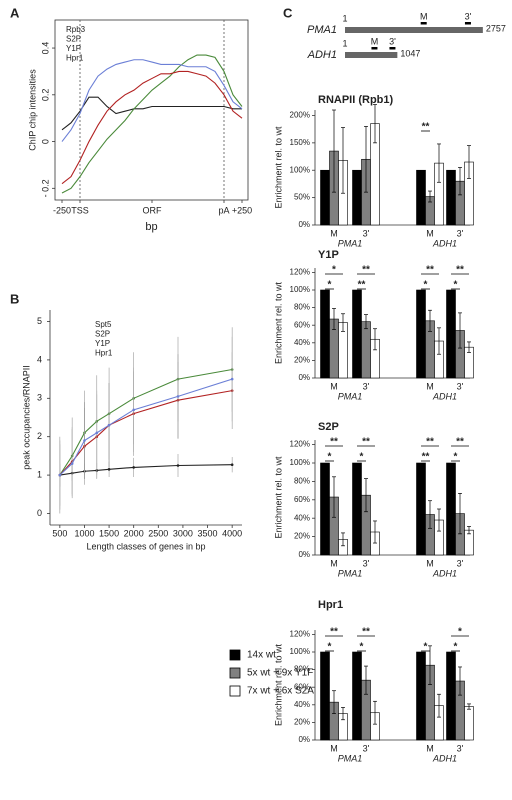  Describe the element at coordinates (350, 243) in the screenshot. I see `group-label: PMA1` at that location.